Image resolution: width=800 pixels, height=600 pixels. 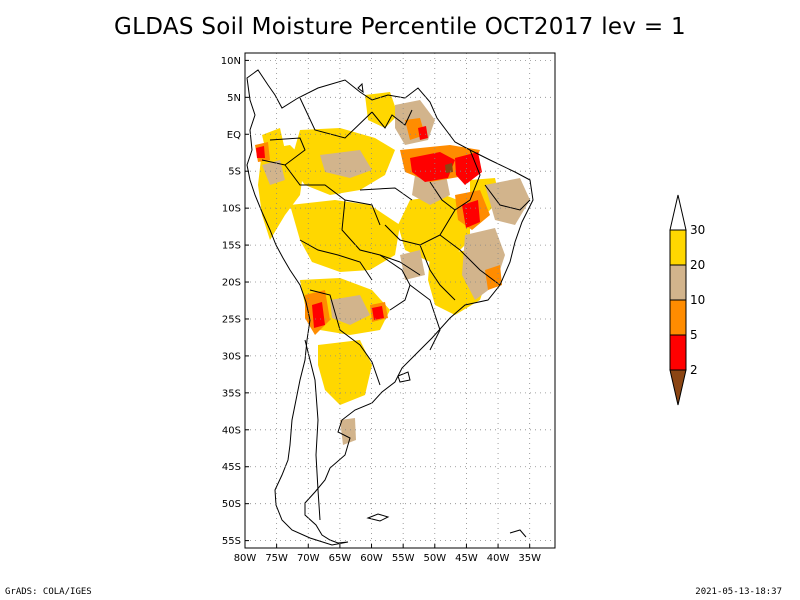 What do you see at coordinates (697, 265) in the screenshot?
I see `colorbar-label-20: 20` at bounding box center [697, 265].